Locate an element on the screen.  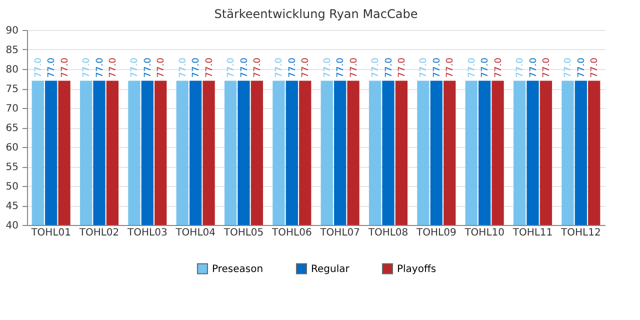
x-tick-label: TOHL05 is located at coordinates (243, 233).